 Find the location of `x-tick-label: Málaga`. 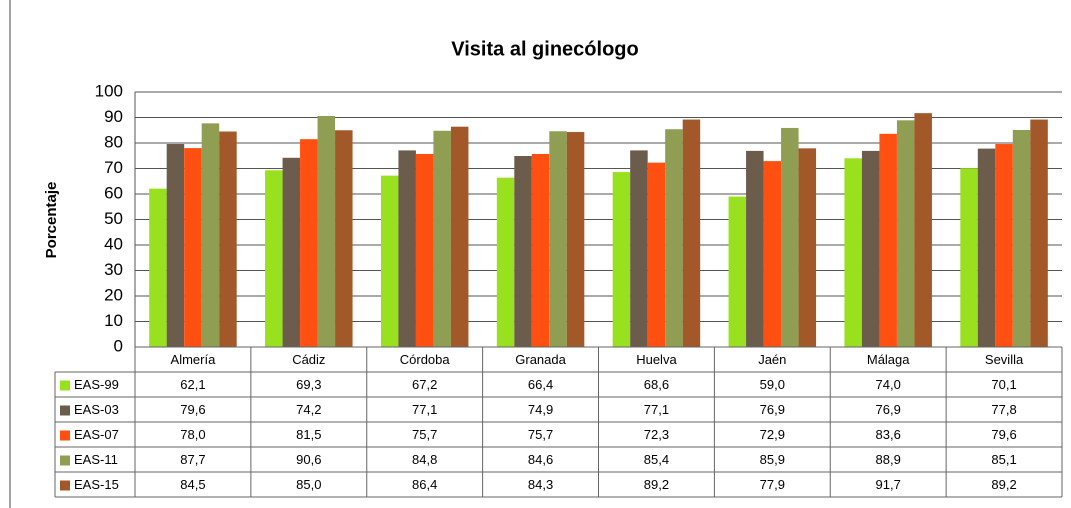

x-tick-label: Málaga is located at coordinates (888, 359).